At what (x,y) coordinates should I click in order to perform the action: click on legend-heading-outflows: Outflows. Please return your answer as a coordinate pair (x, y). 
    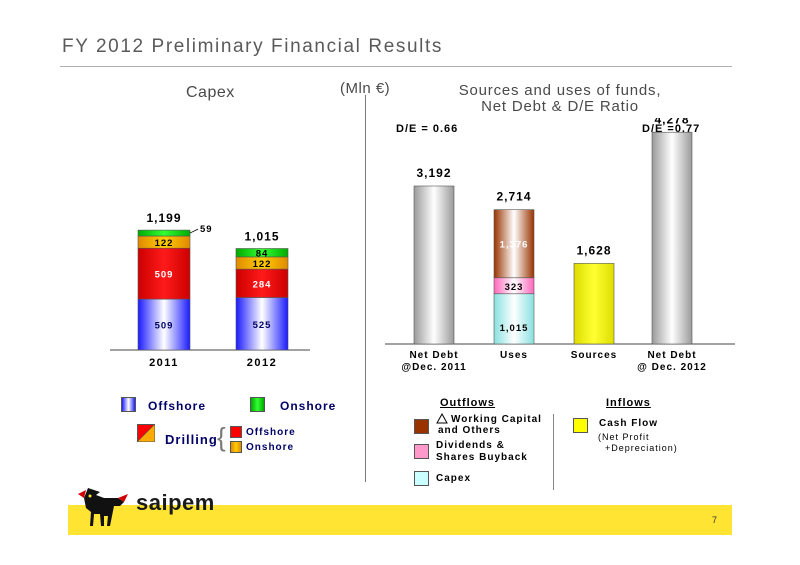
    Looking at the image, I should click on (468, 403).